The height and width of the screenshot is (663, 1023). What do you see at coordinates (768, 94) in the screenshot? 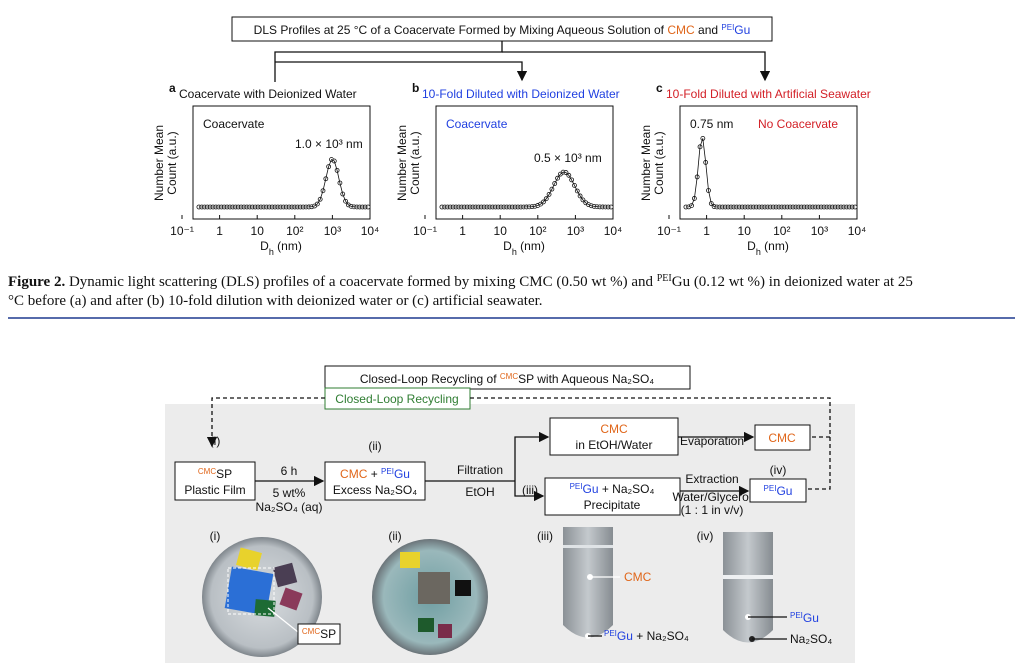
I see `text-run: 10-Fold Diluted with Artificial Seawater` at bounding box center [768, 94].